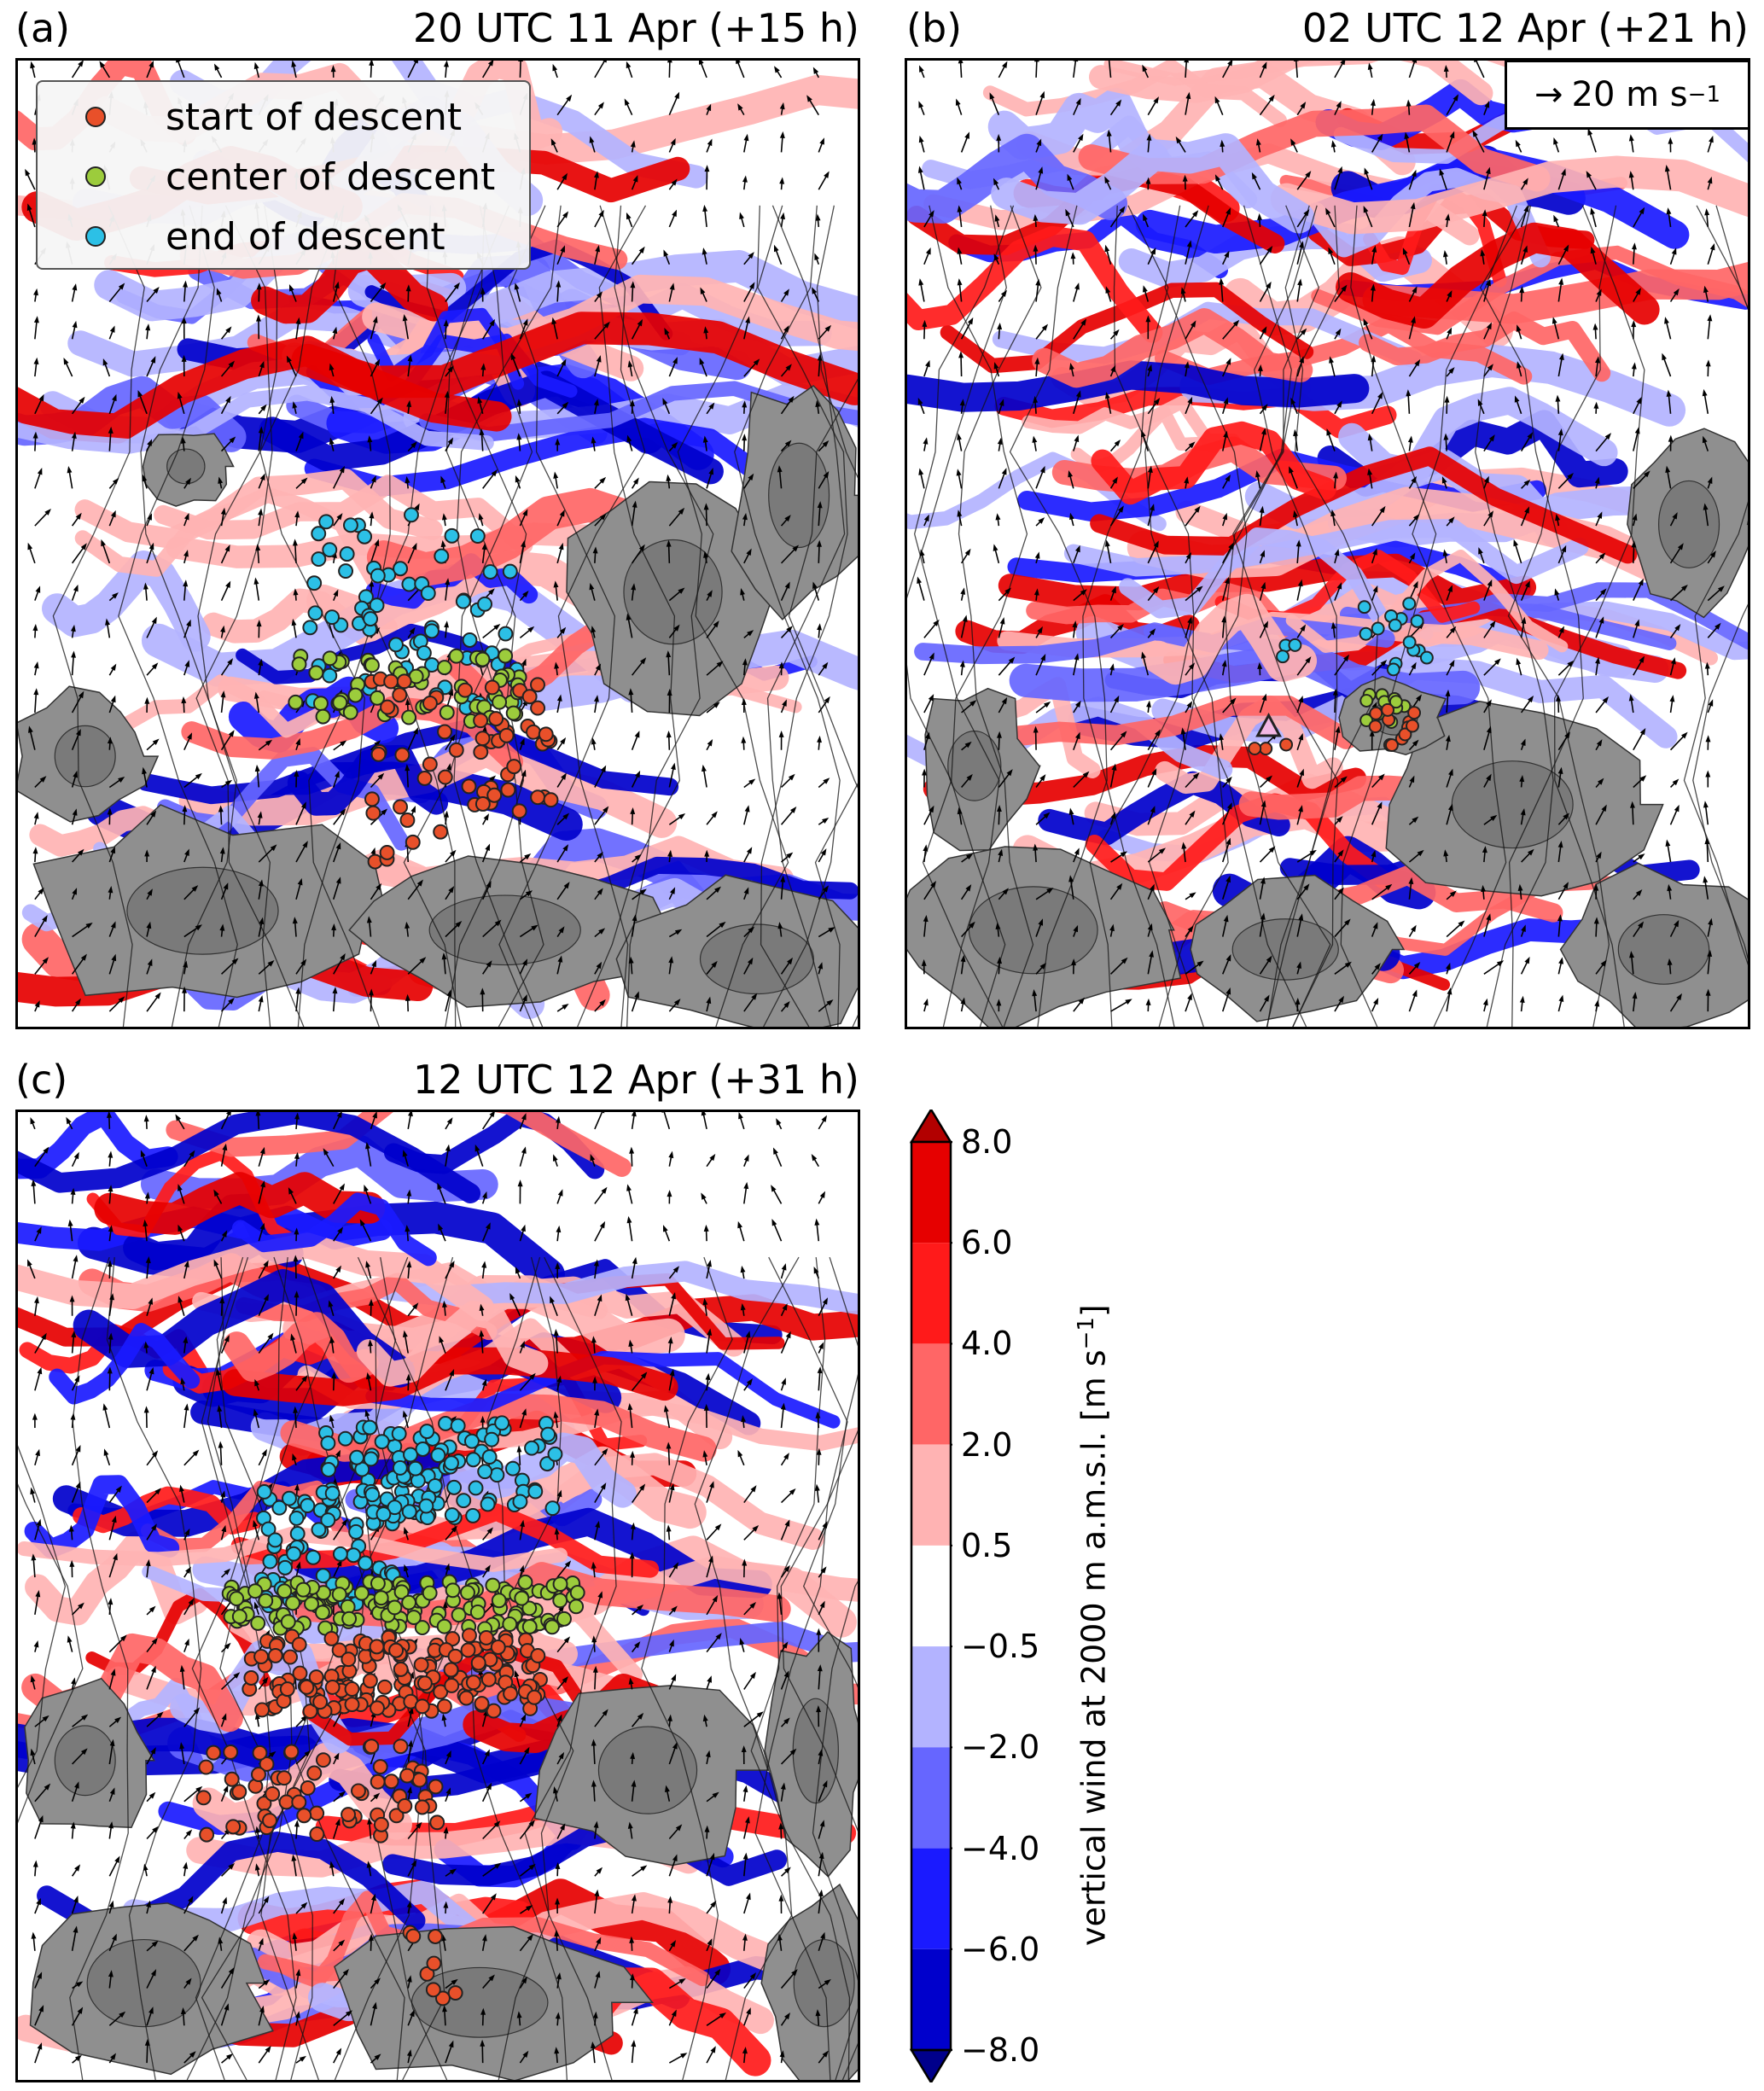 The height and width of the screenshot is (2091, 1764). Describe the element at coordinates (931, 1394) in the screenshot. I see `colorbar-segment` at that location.